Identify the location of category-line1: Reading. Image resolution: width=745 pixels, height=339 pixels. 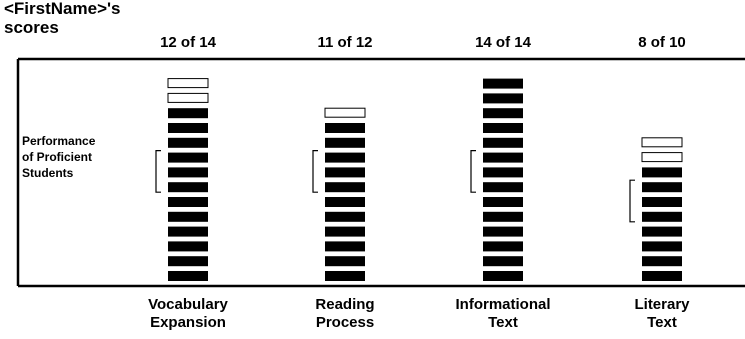
(345, 304).